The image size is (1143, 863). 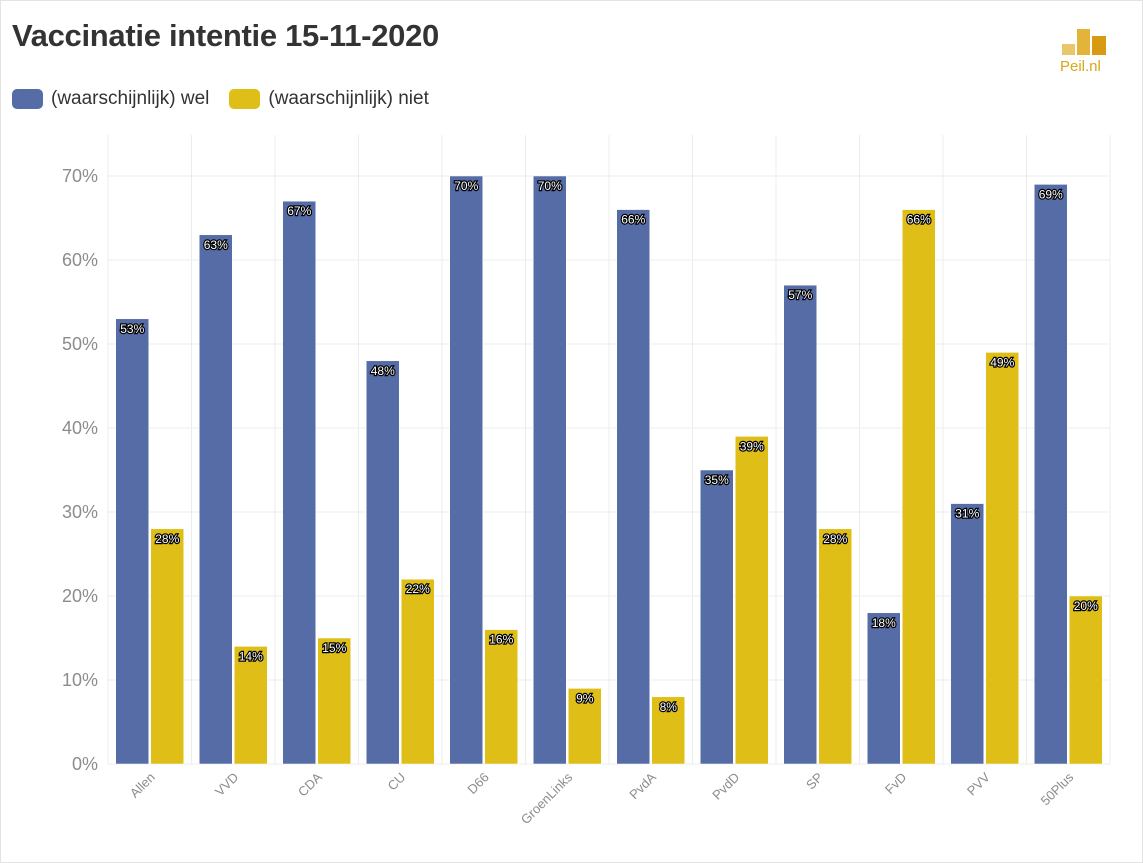 I want to click on x-tick-label: D66, so click(x=477, y=783).